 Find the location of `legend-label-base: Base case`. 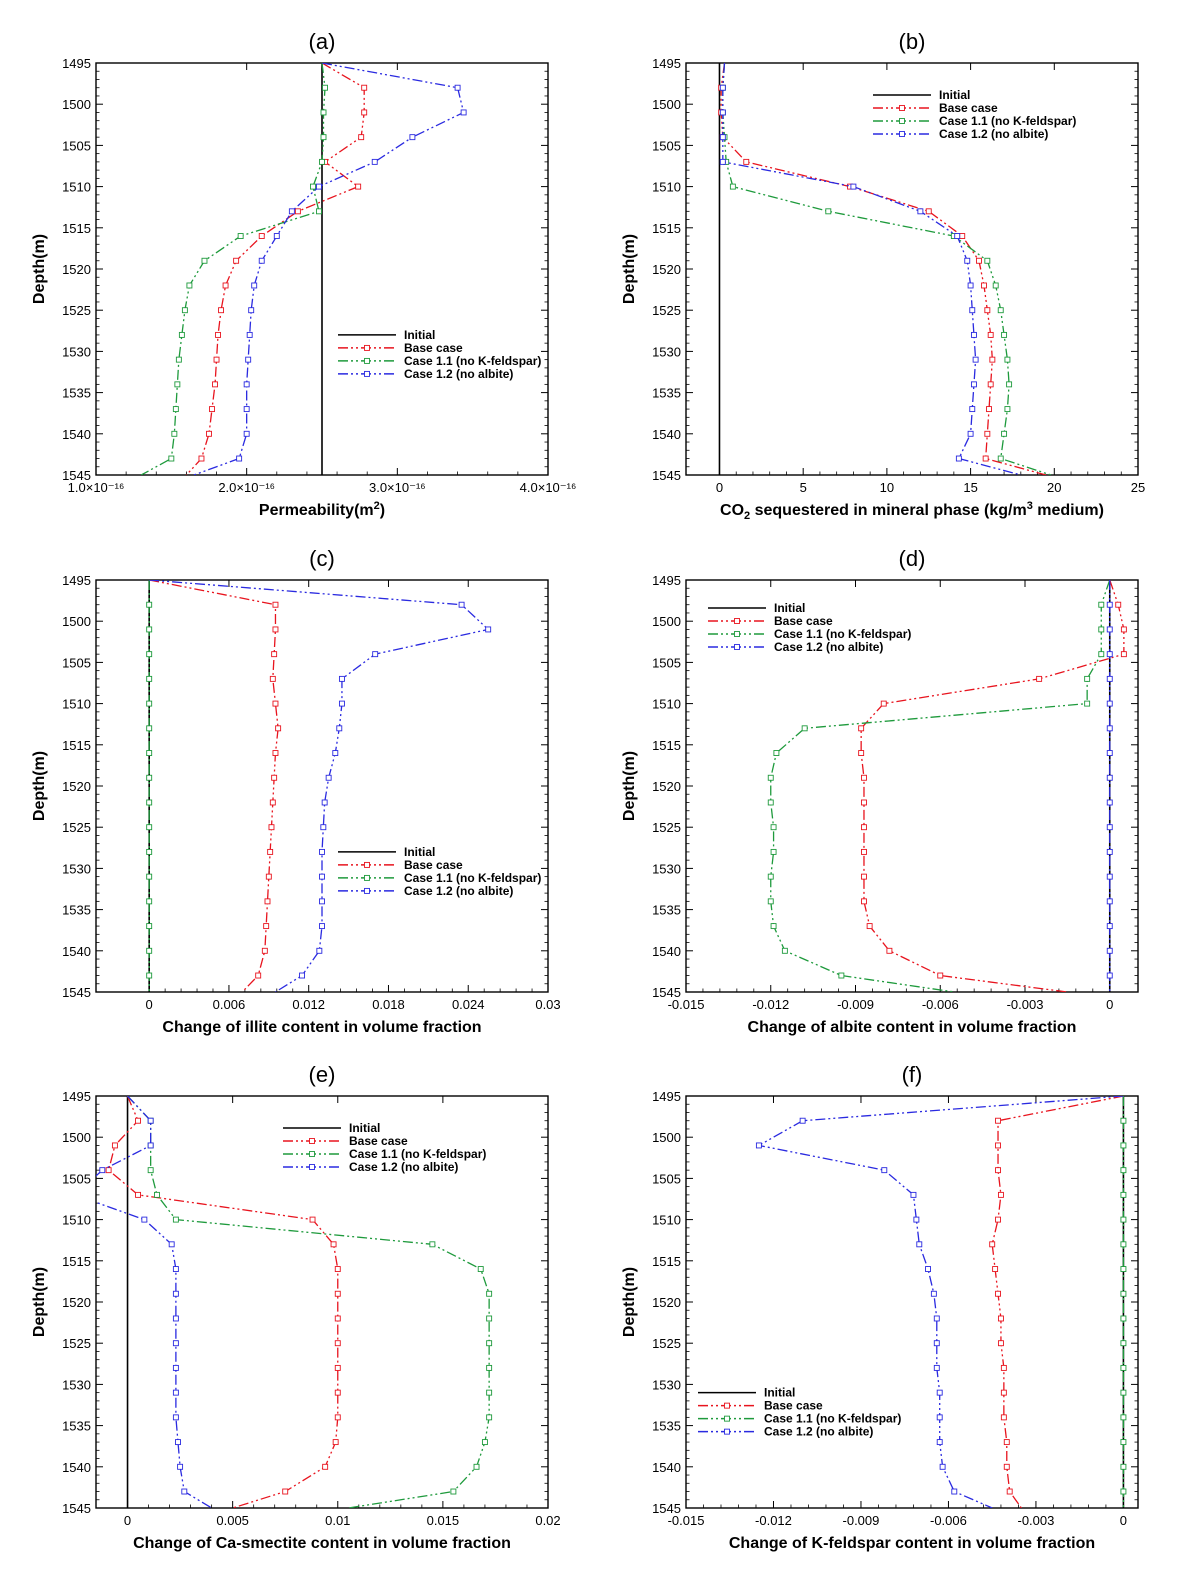

legend-label-base: Base case is located at coordinates (378, 1141).